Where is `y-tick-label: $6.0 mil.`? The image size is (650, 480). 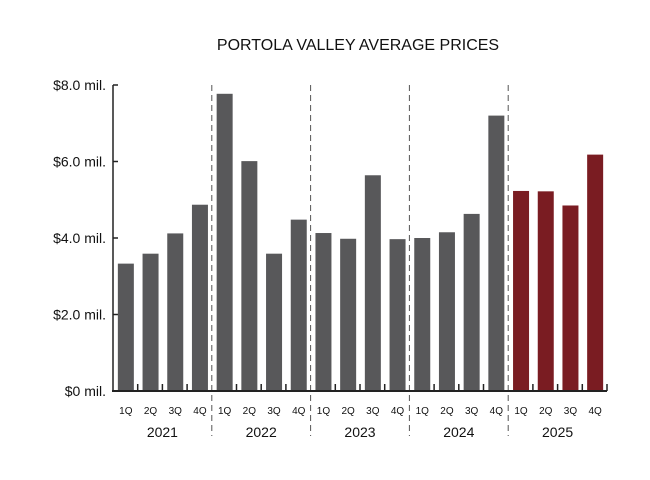 y-tick-label: $6.0 mil. is located at coordinates (79, 162).